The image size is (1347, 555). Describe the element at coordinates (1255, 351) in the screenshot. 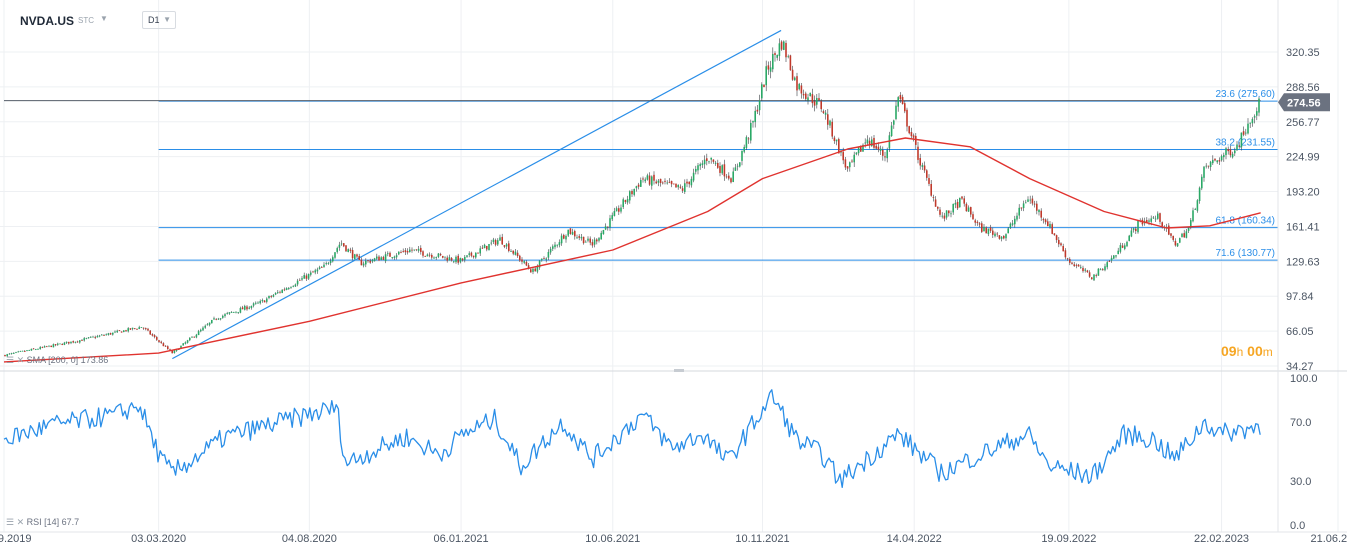

I see `countdown-minutes: 00` at that location.